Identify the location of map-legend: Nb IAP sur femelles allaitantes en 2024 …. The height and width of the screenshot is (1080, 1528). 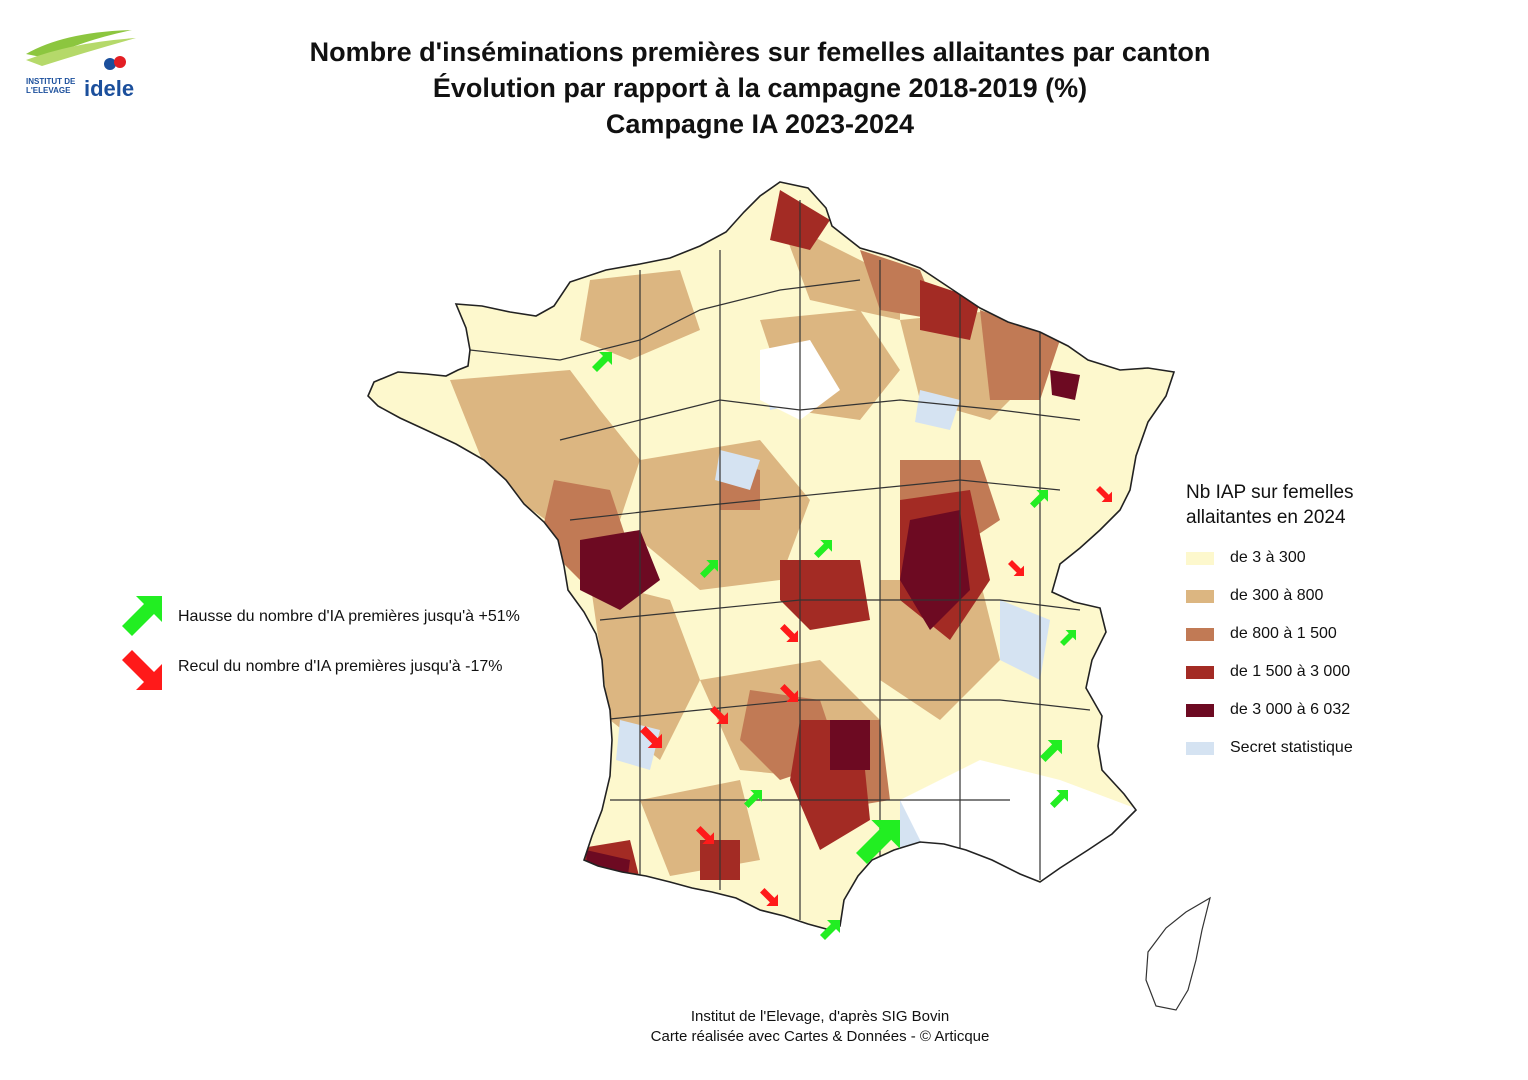
(1336, 626).